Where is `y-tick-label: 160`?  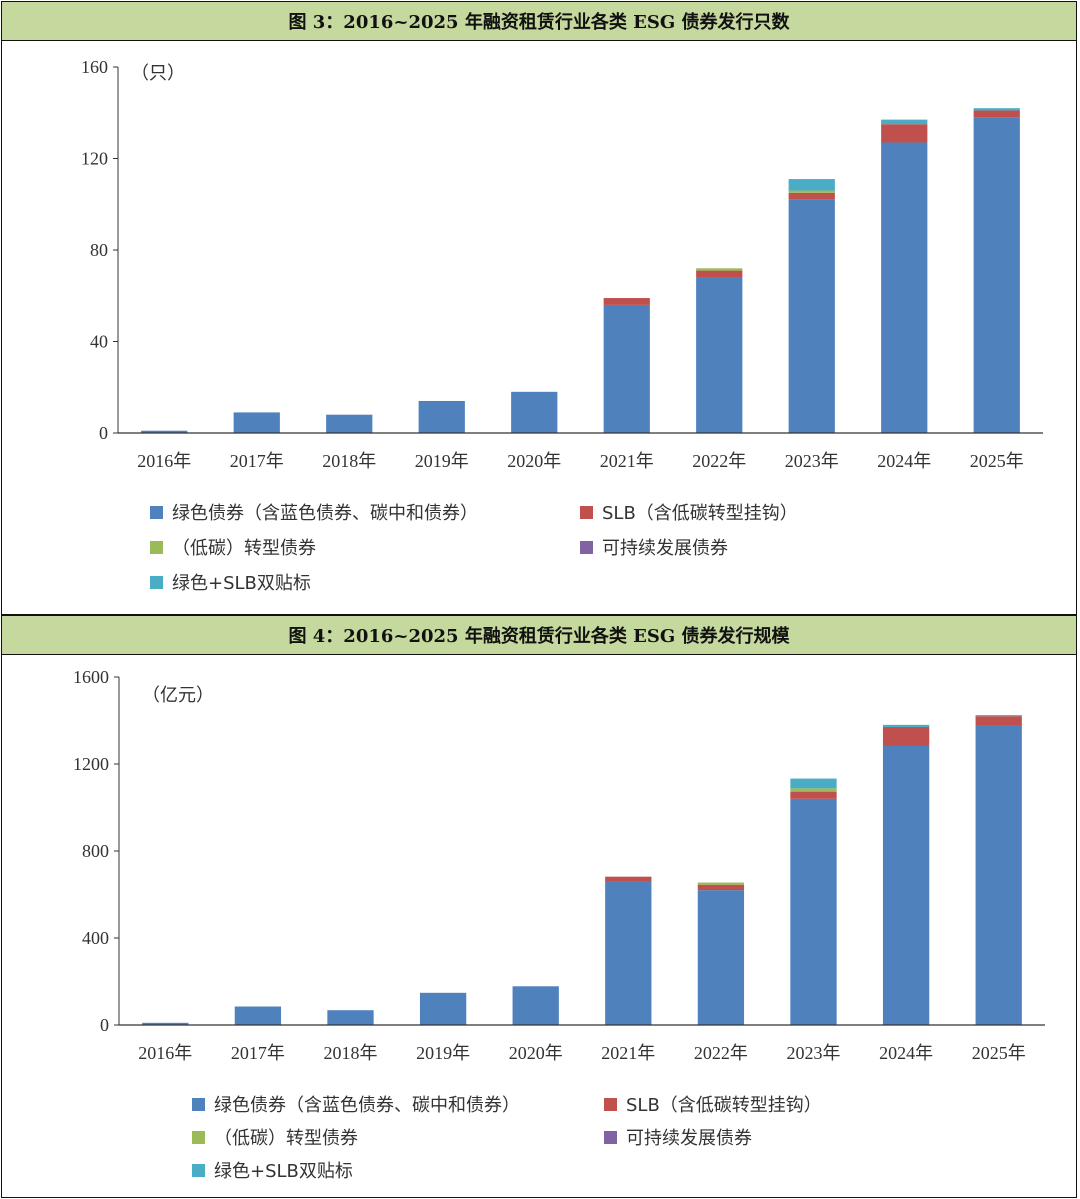
y-tick-label: 160 is located at coordinates (94, 67).